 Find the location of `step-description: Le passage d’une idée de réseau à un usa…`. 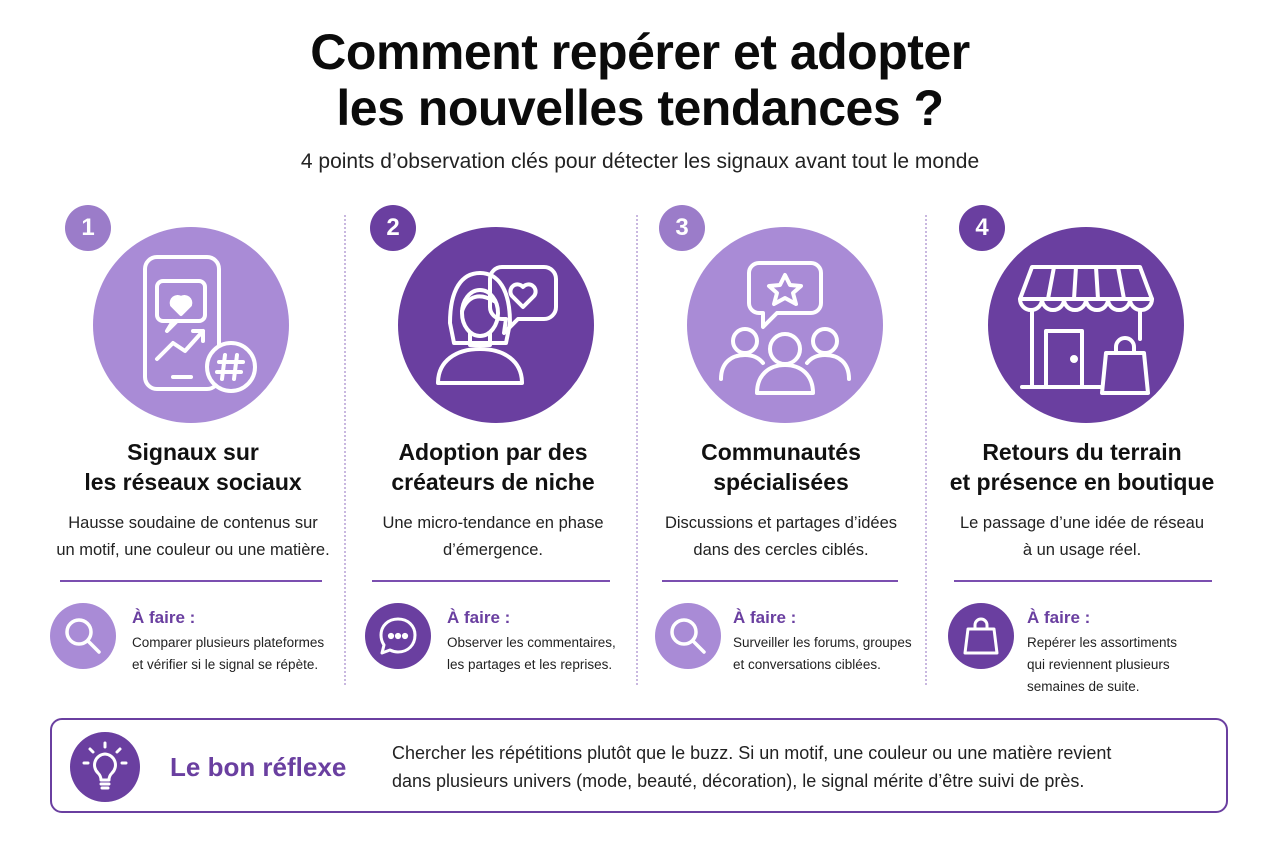

step-description: Le passage d’une idée de réseau à un usa… is located at coordinates (1082, 536).